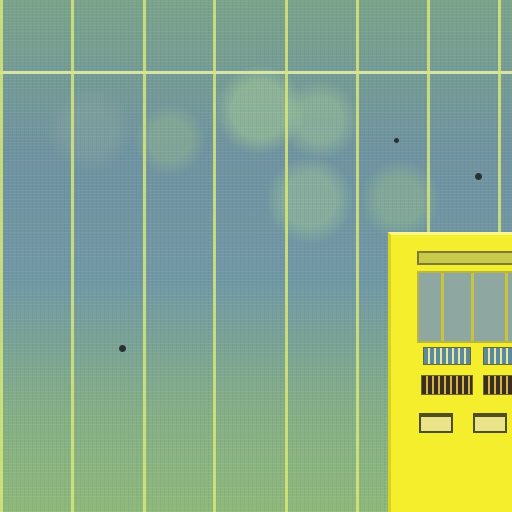 The image size is (512, 512). What do you see at coordinates (450, 372) in the screenshot?
I see `yellow-building` at bounding box center [450, 372].